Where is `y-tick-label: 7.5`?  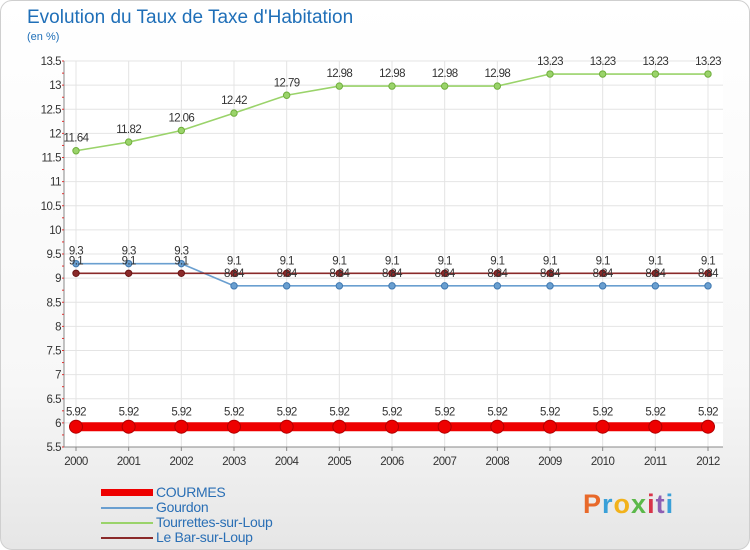 y-tick-label: 7.5 is located at coordinates (54, 352).